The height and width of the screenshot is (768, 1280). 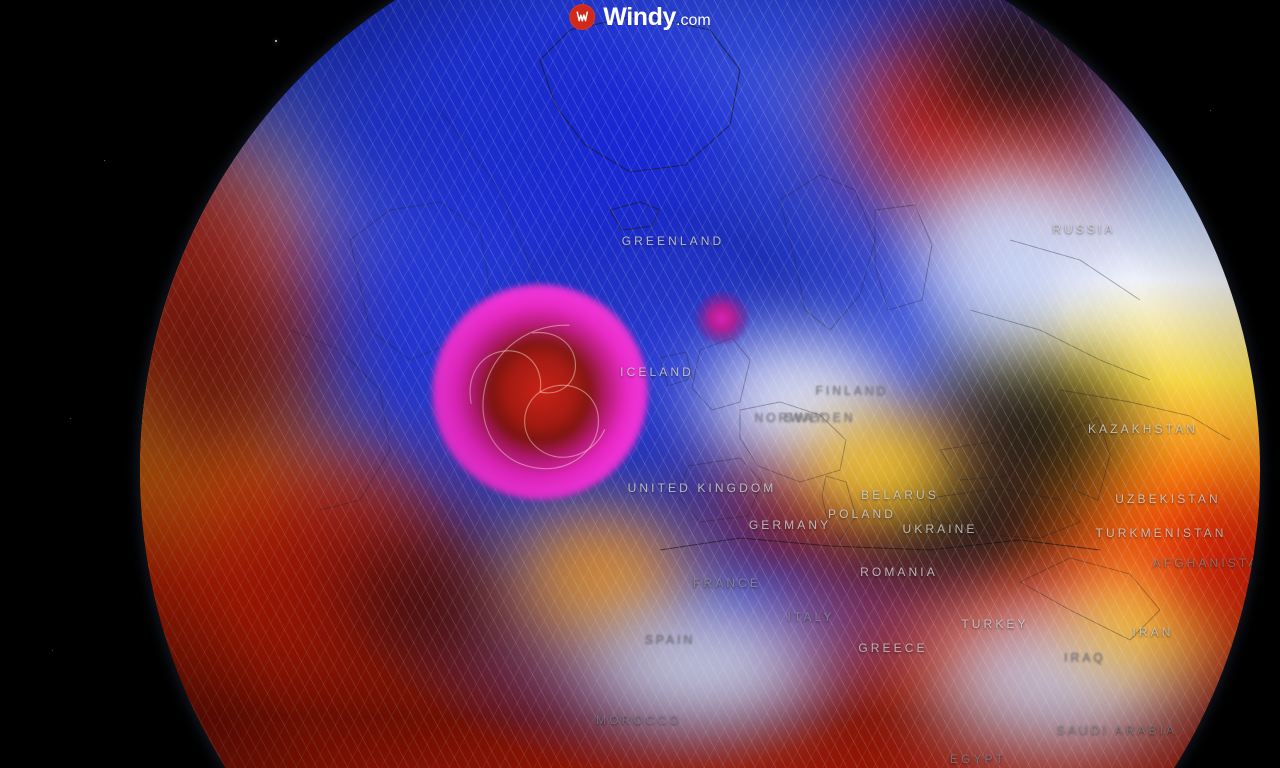 I want to click on label-iceland: ICELAND, so click(x=657, y=372).